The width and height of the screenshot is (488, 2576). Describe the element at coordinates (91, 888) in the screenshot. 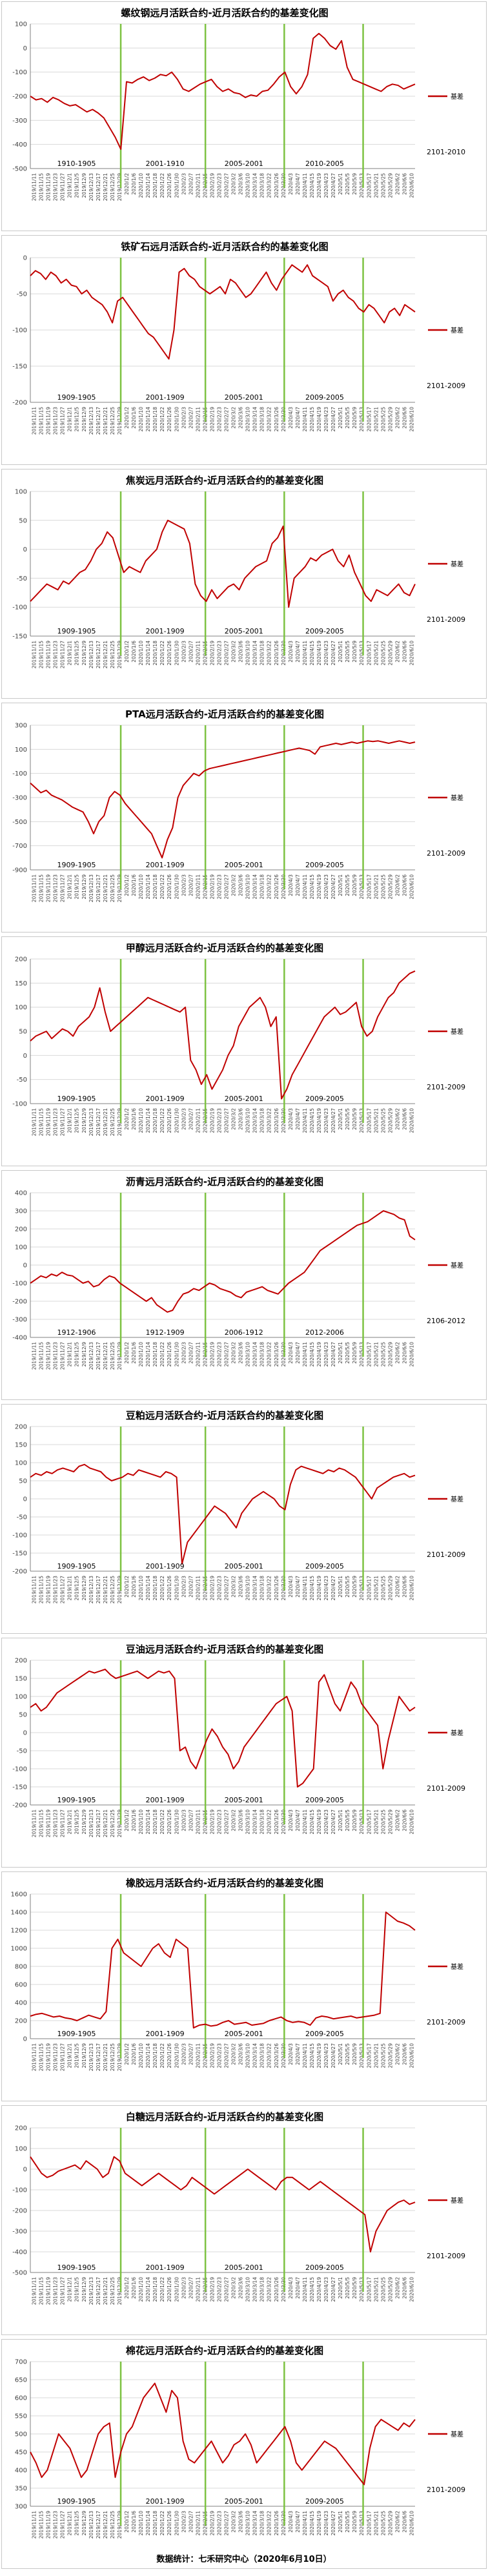

I see `x-tick-label: 2019/12/13` at that location.